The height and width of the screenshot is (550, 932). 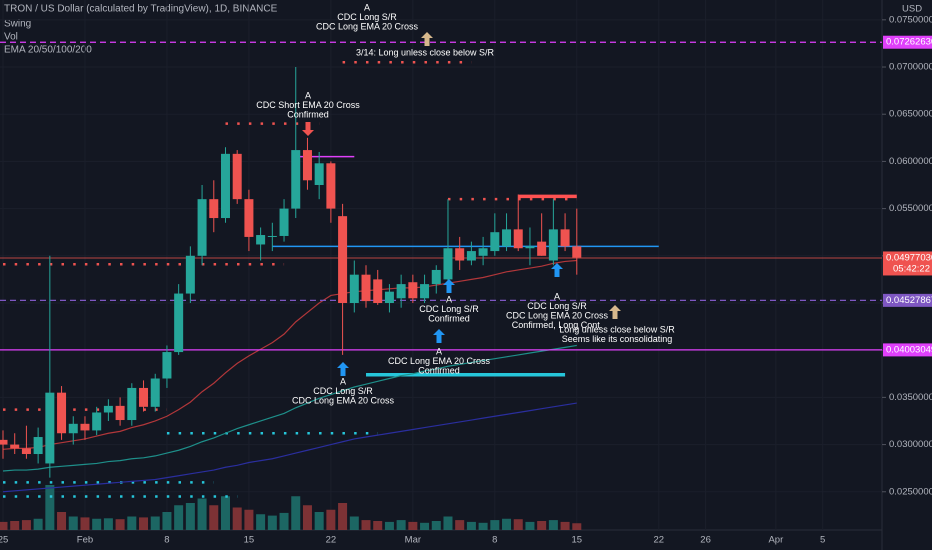 I want to click on indicator-label: Vol, so click(x=11, y=37).